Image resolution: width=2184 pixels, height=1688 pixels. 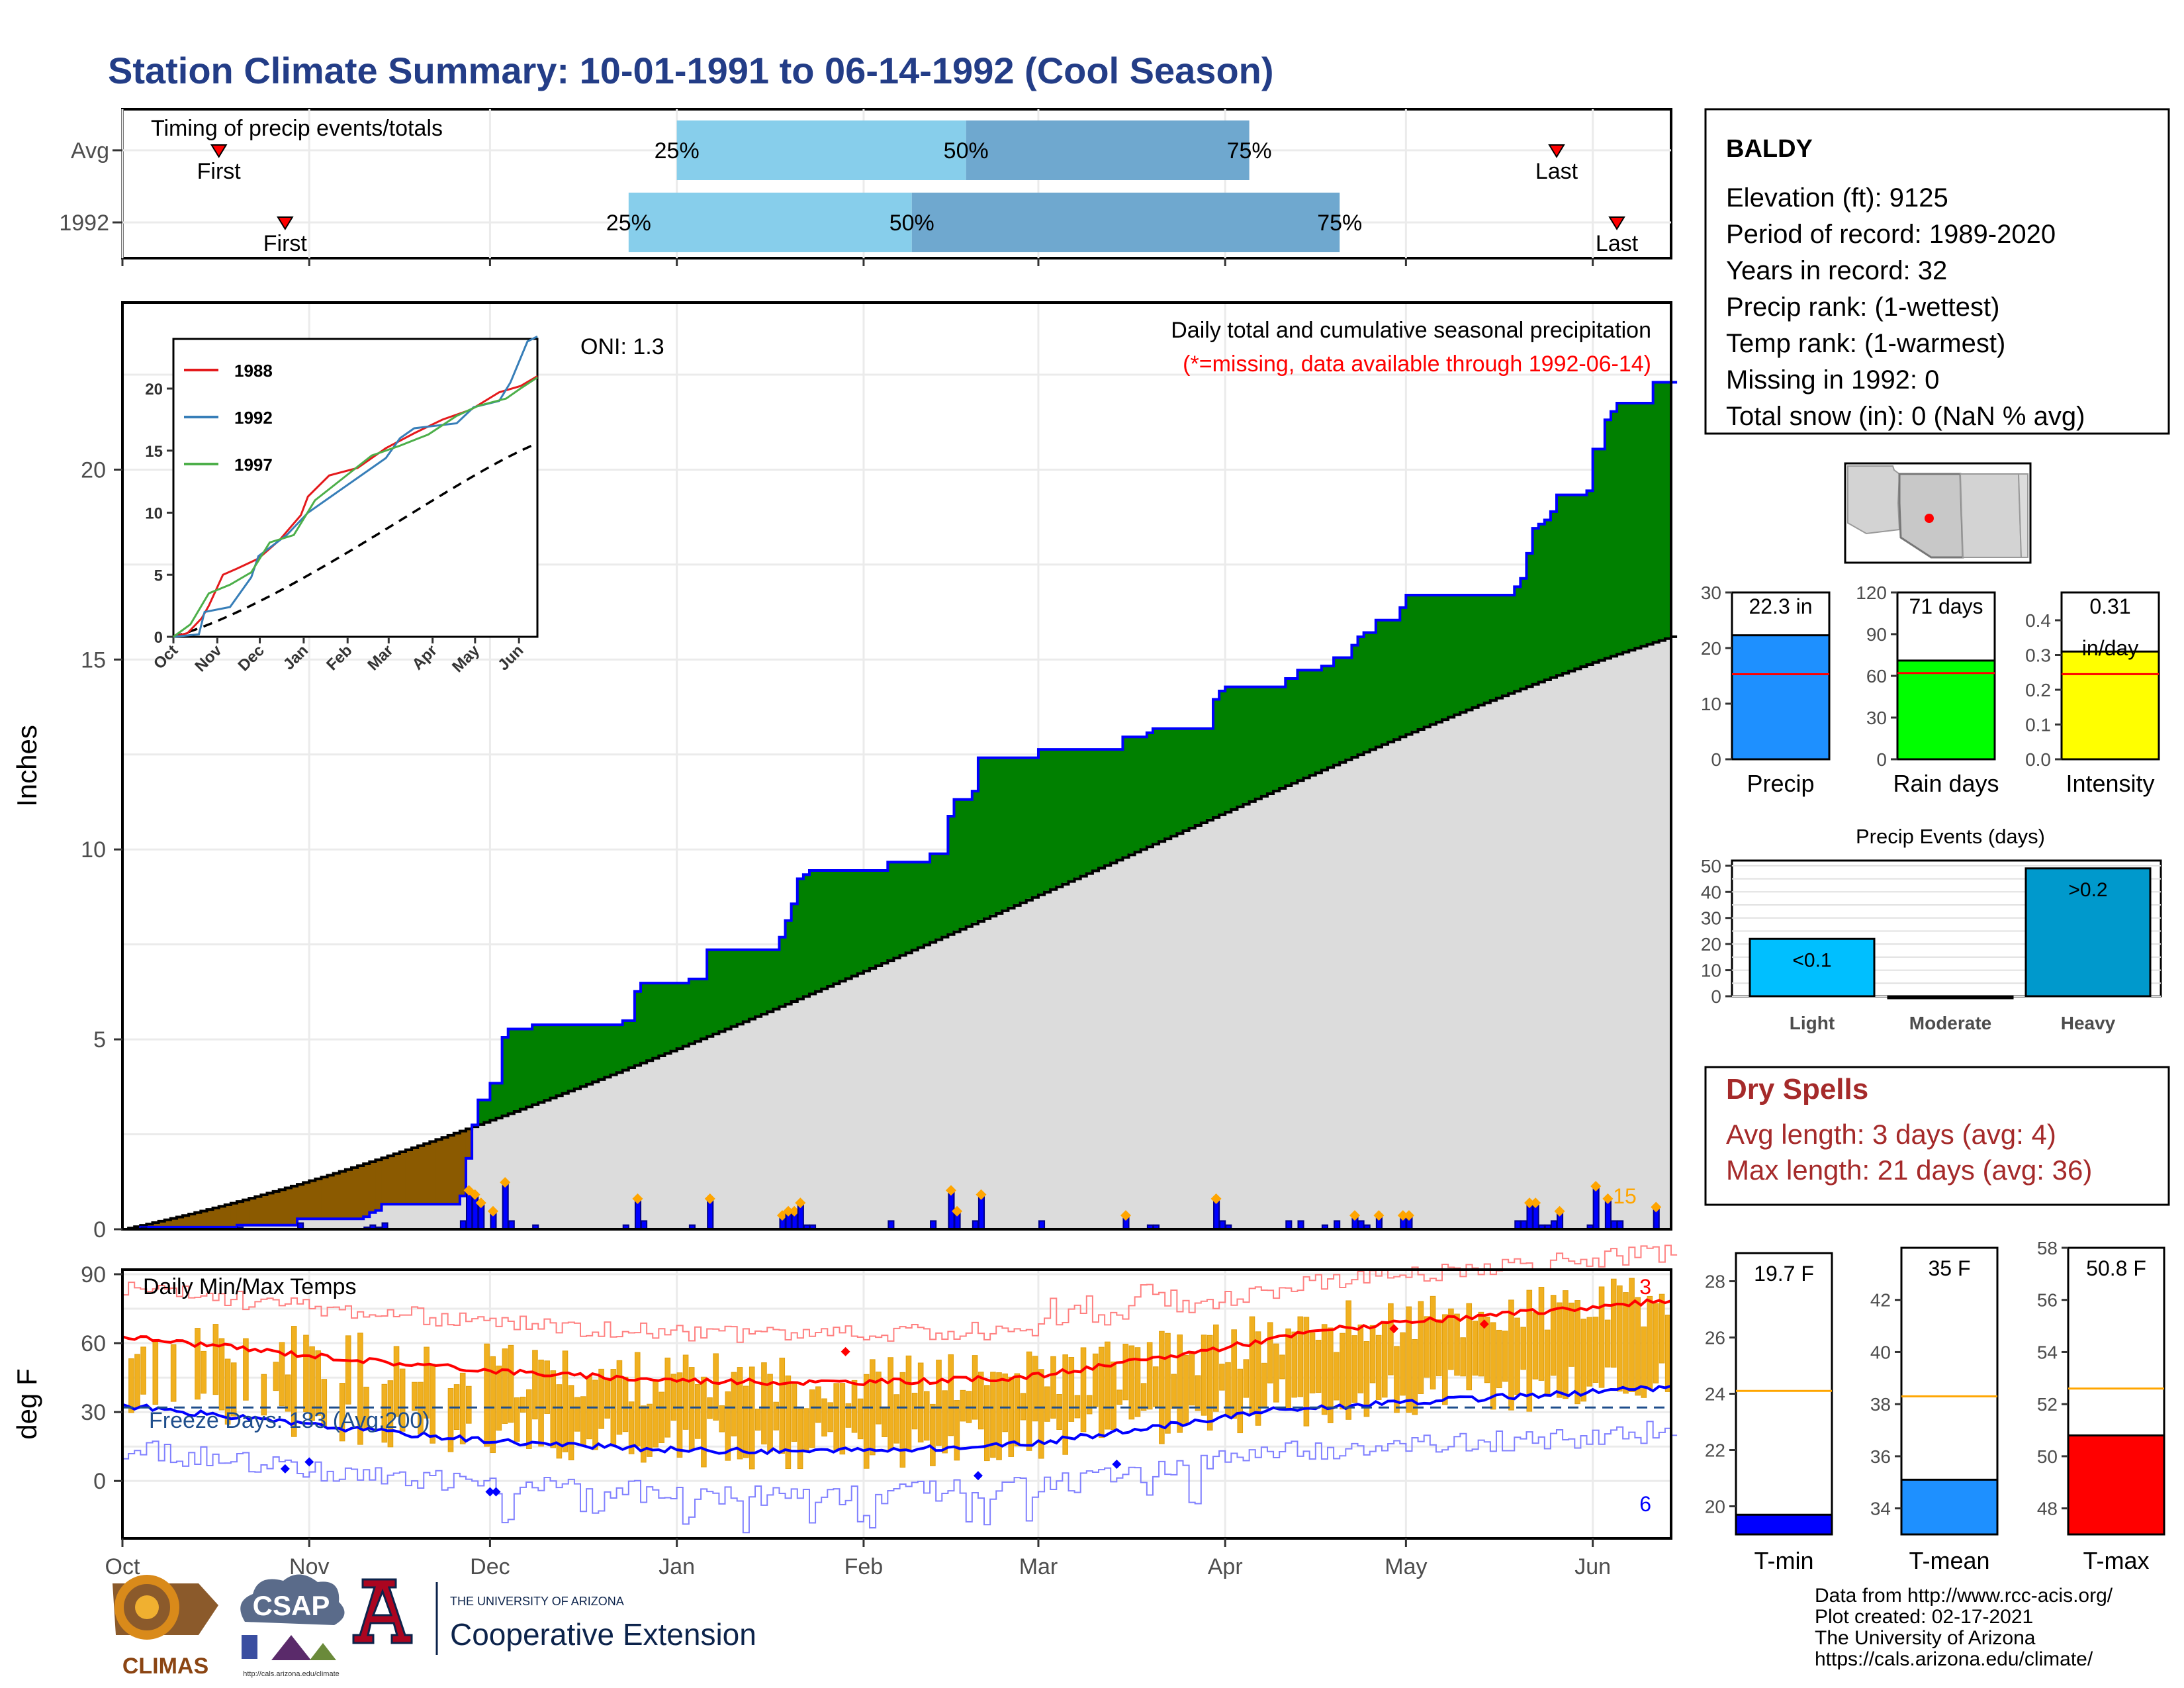 I want to click on events-category-label: Heavy, so click(x=2088, y=1023).